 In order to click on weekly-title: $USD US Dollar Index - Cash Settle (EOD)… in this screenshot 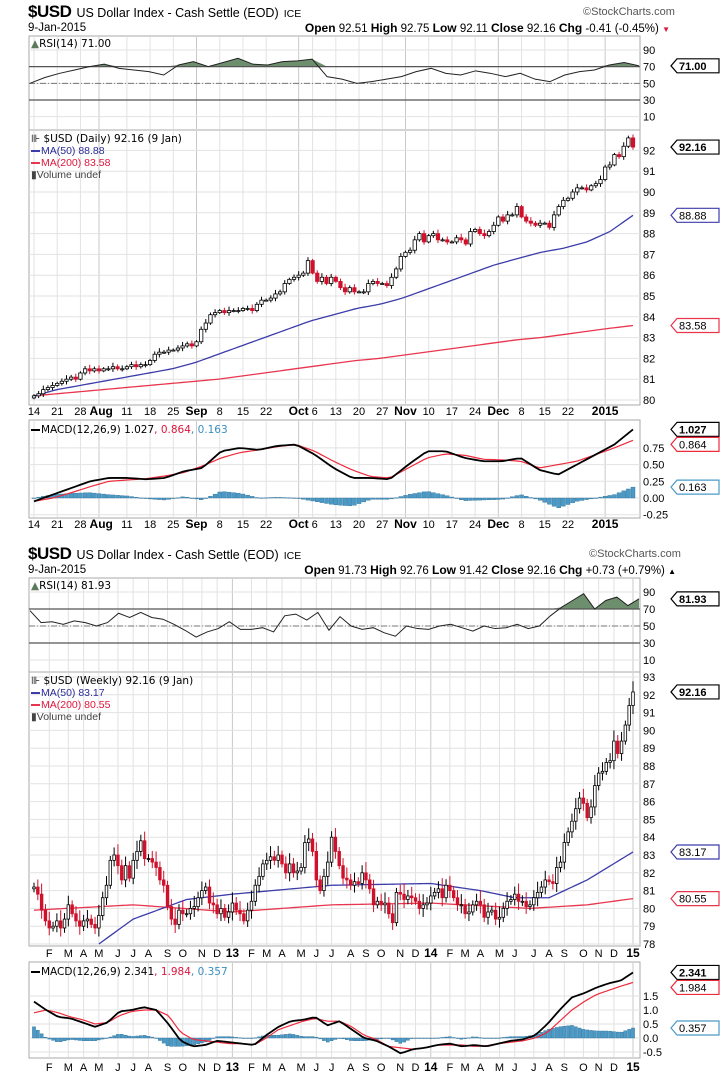, I will do `click(164, 555)`.